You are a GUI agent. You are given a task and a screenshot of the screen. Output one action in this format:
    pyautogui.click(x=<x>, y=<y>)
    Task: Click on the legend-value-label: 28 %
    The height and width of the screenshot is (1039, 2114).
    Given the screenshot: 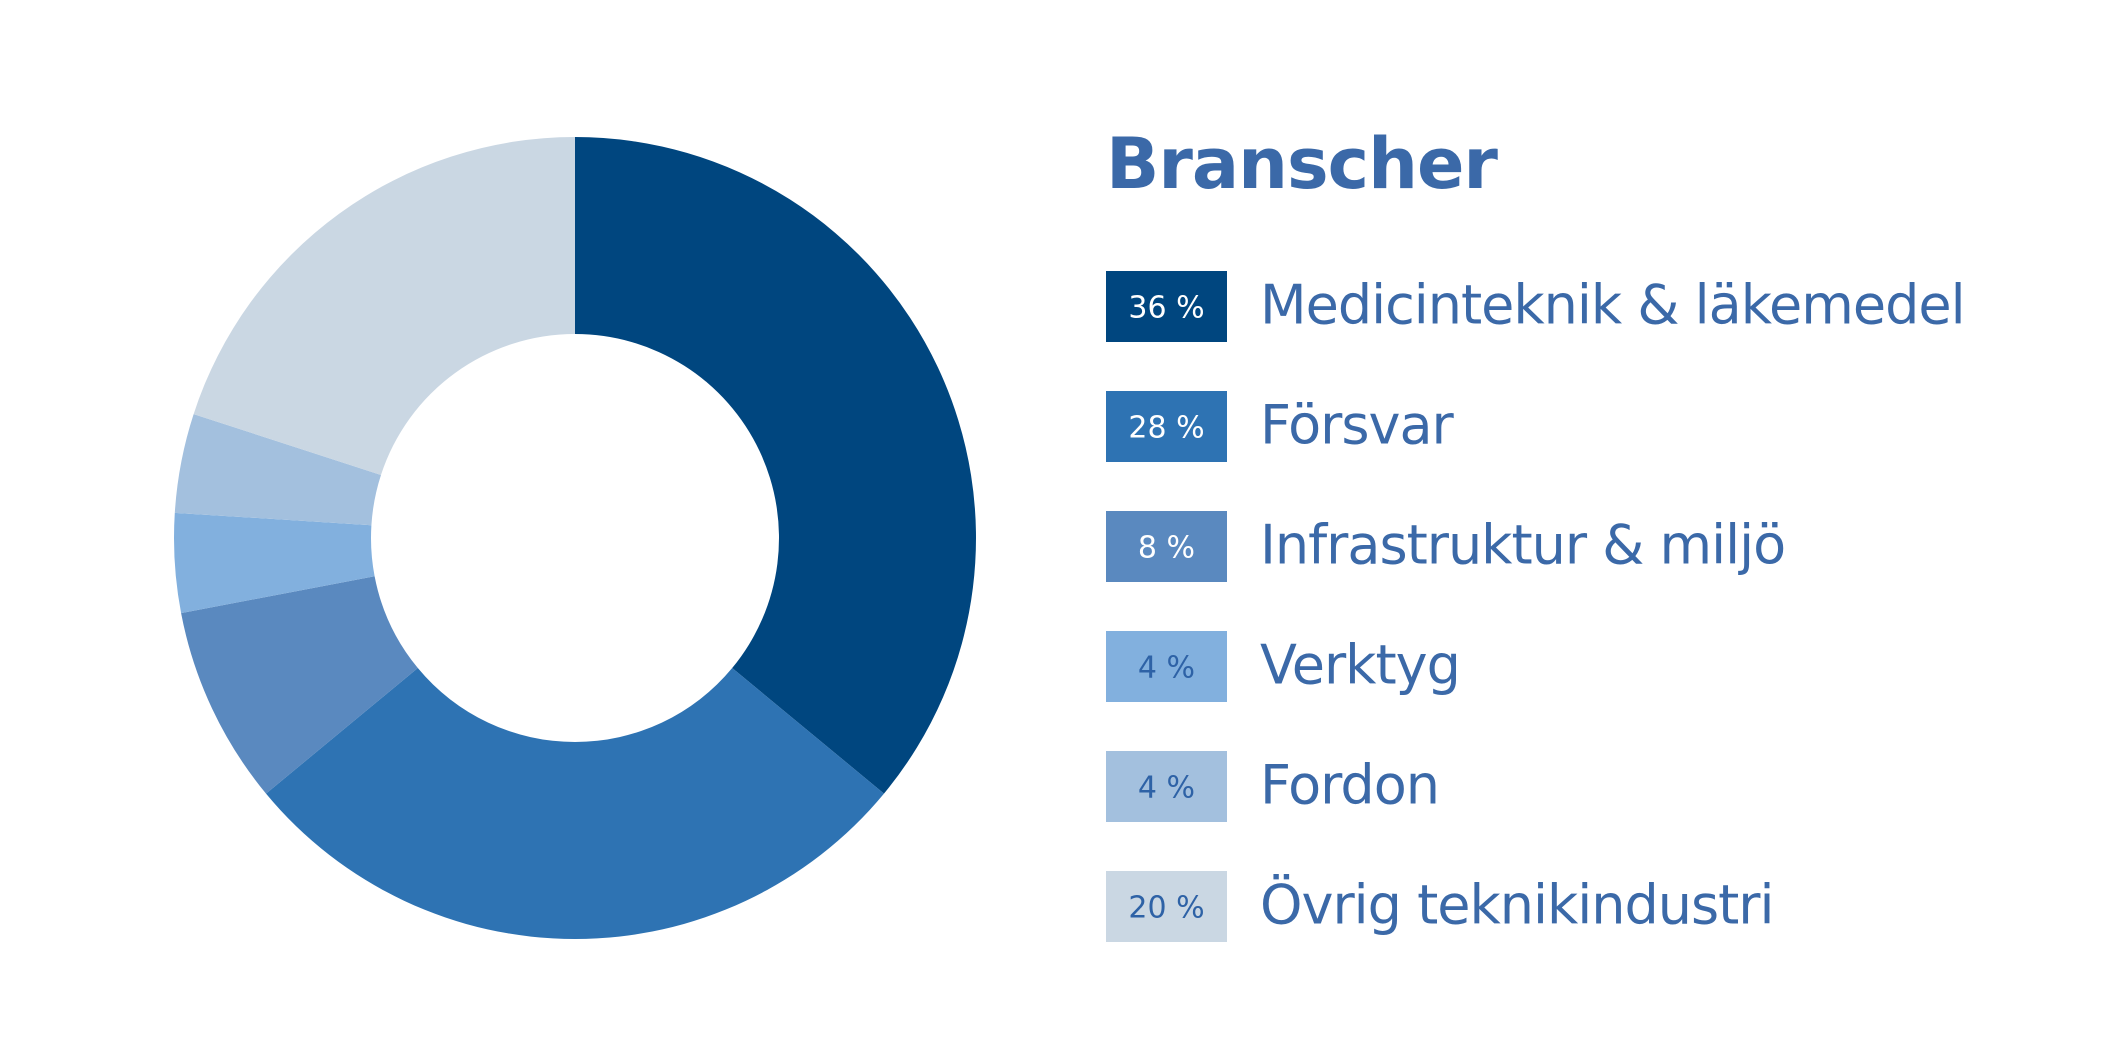 What is the action you would take?
    pyautogui.click(x=1166, y=428)
    